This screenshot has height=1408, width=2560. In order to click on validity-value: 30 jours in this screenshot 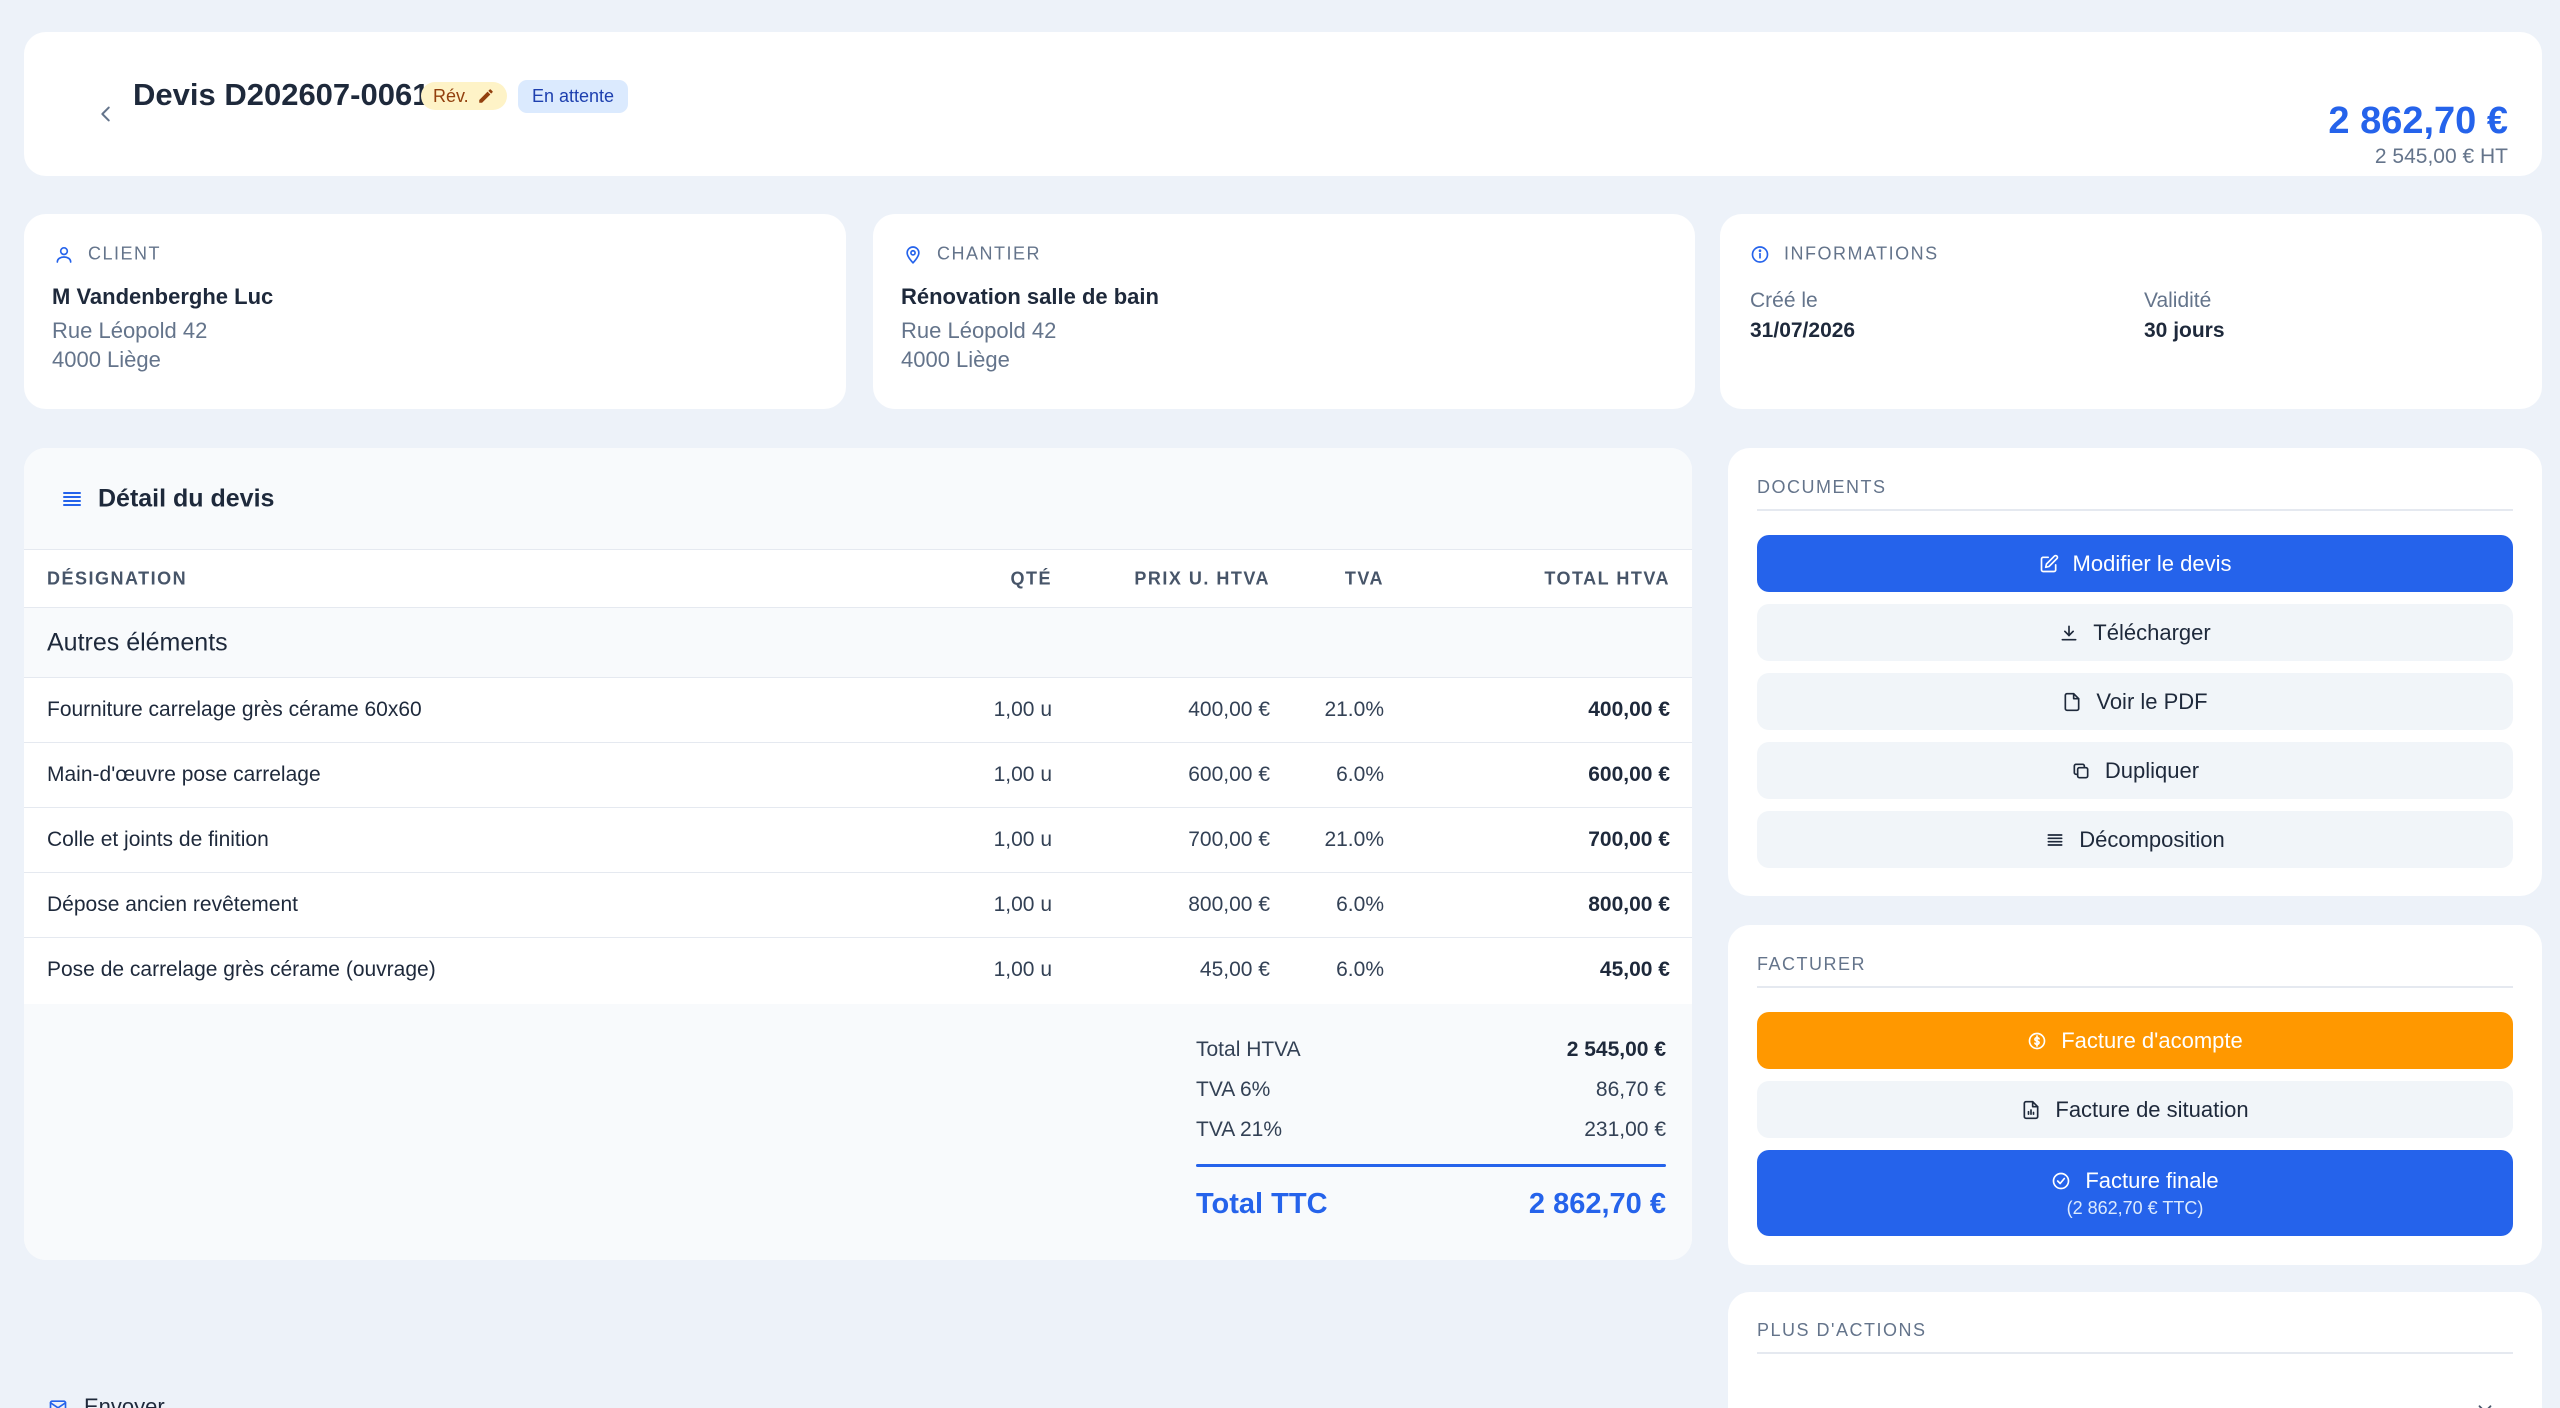, I will do `click(2184, 330)`.